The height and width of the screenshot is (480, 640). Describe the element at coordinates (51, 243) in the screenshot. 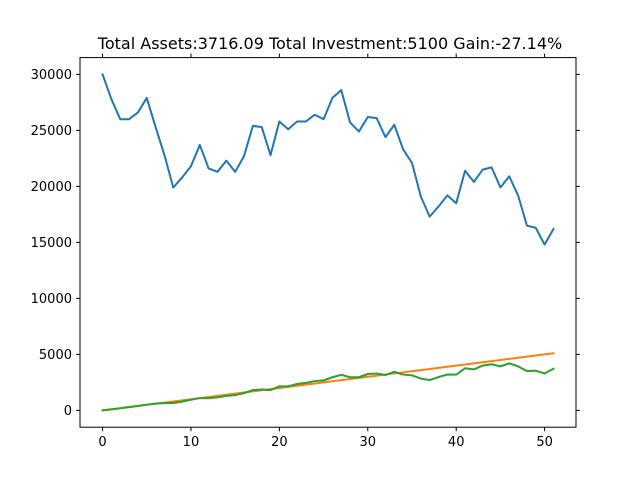

I see `y-tick-label: 15000` at that location.